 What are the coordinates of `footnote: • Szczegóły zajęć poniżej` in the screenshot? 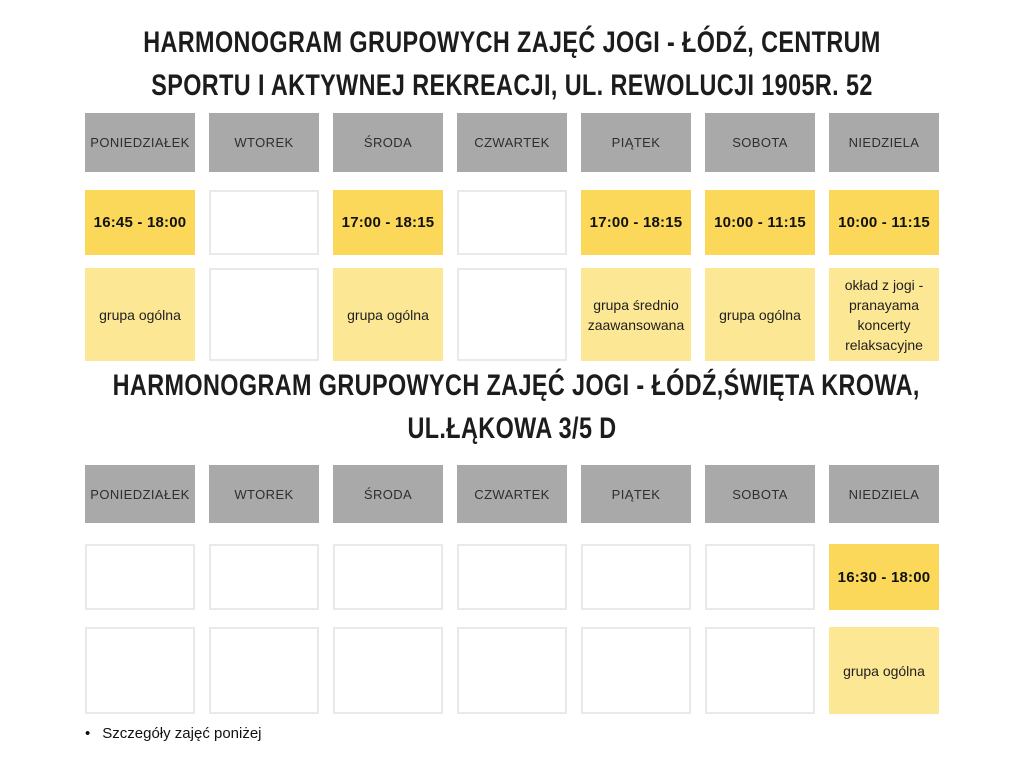 It's located at (173, 733).